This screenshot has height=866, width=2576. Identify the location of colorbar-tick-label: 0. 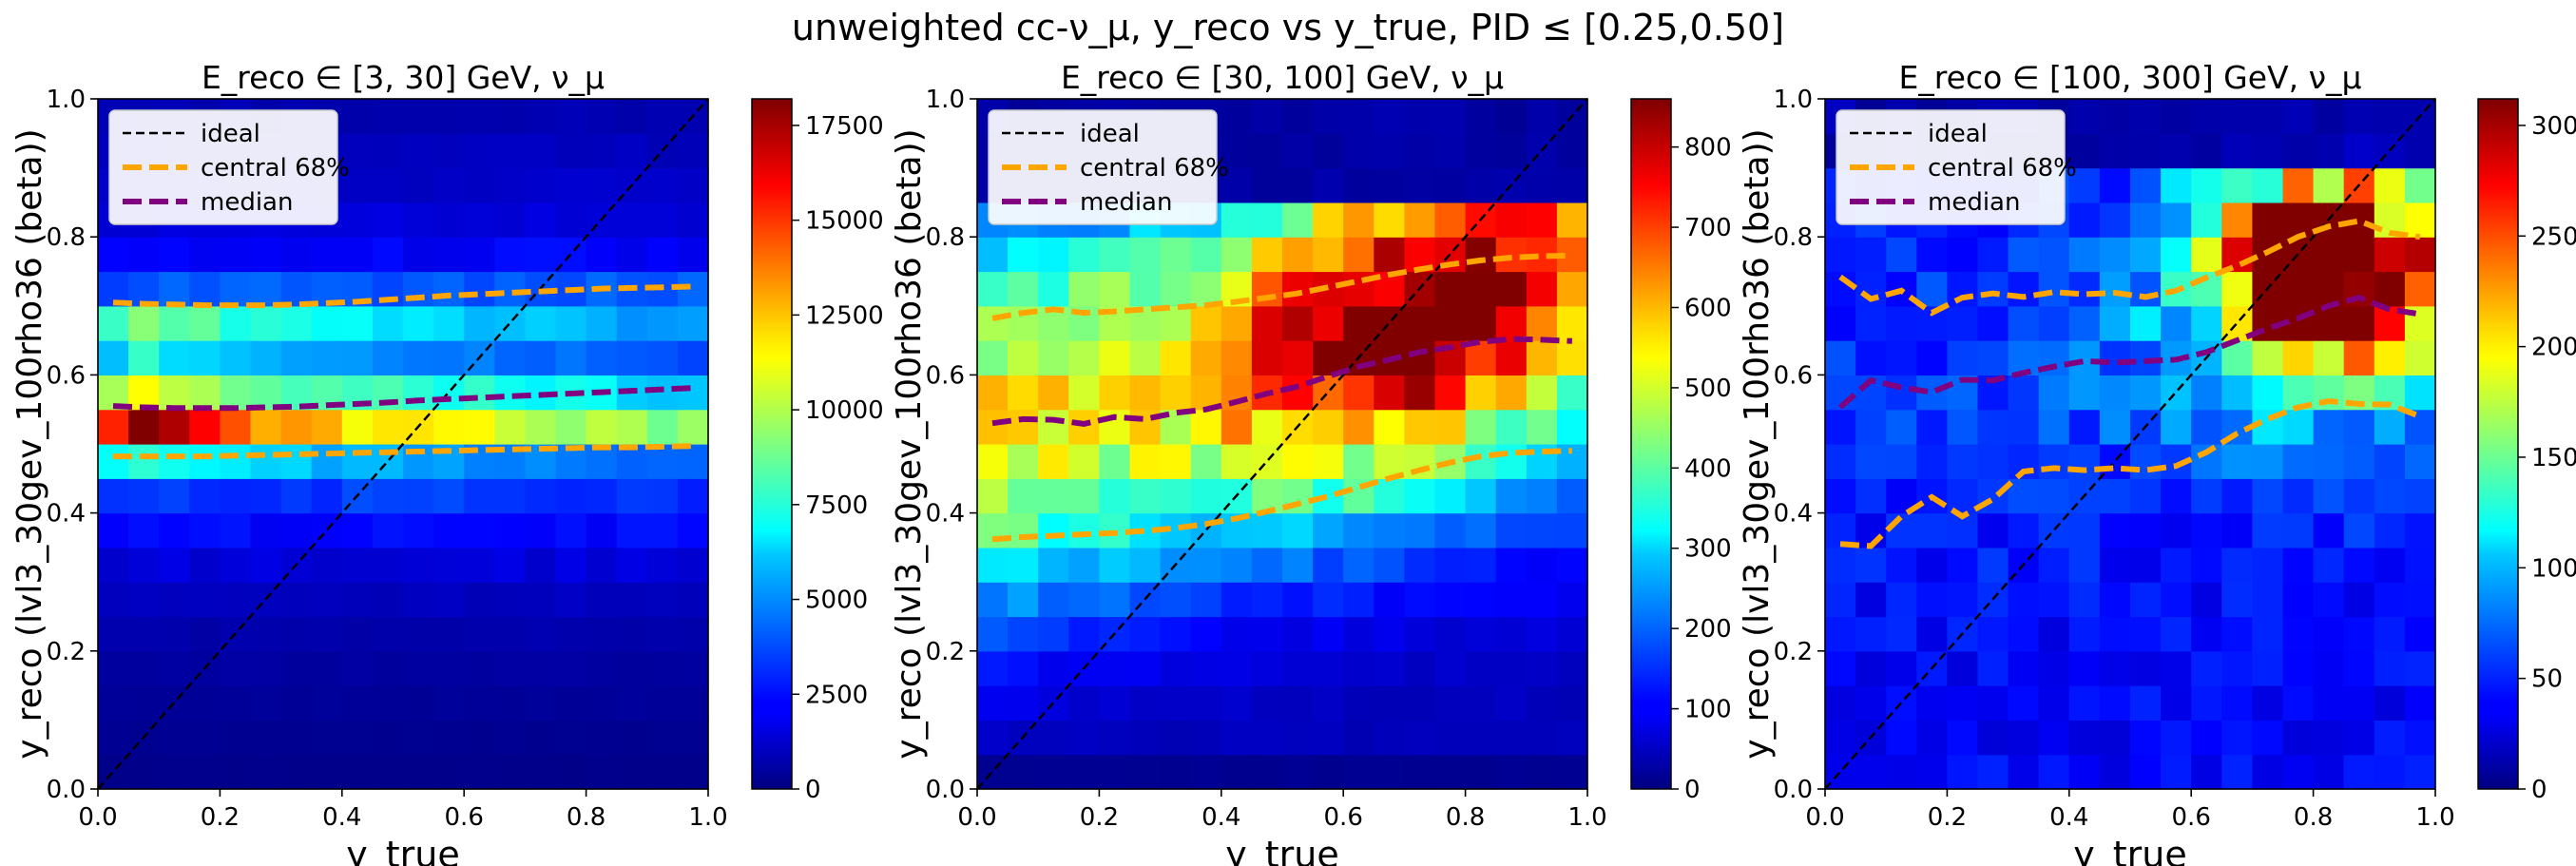
(1693, 790).